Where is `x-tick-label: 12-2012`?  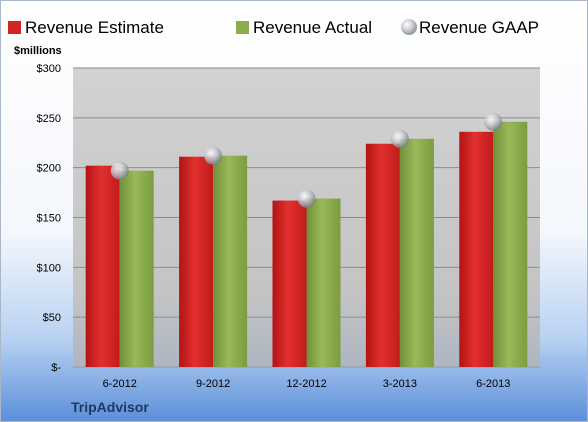
x-tick-label: 12-2012 is located at coordinates (306, 384).